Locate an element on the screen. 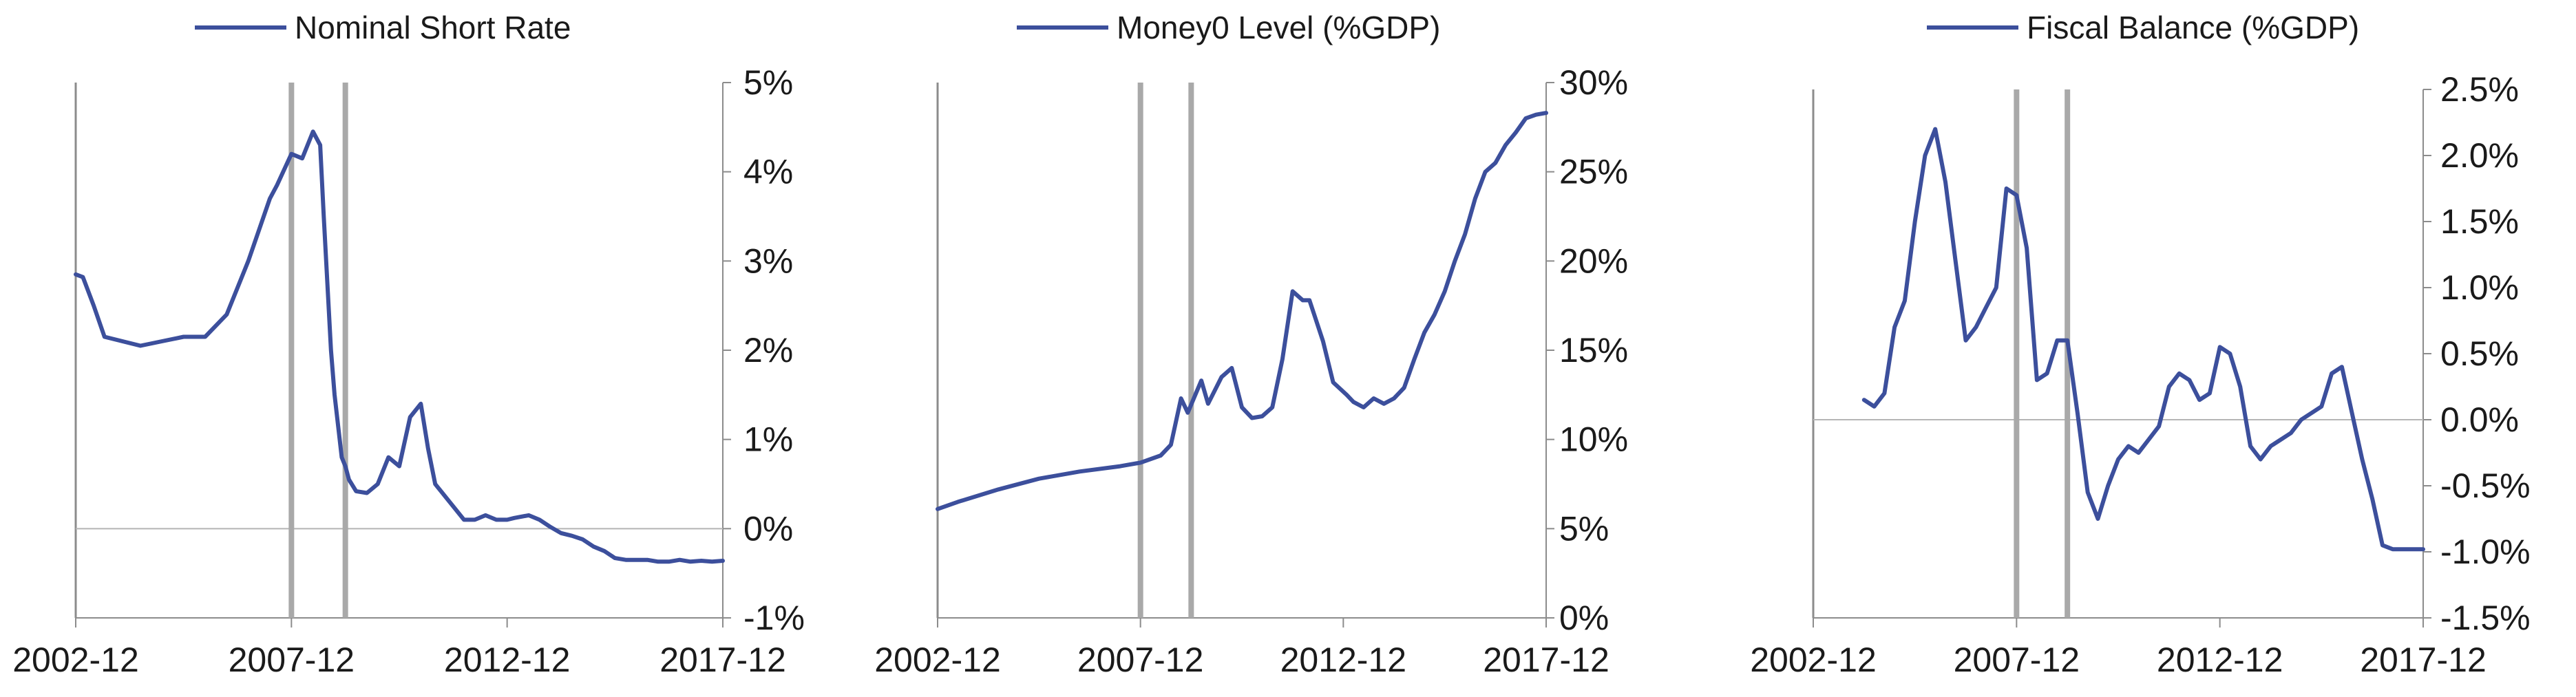 The width and height of the screenshot is (2576, 697). y-tick-label: 1% is located at coordinates (768, 439).